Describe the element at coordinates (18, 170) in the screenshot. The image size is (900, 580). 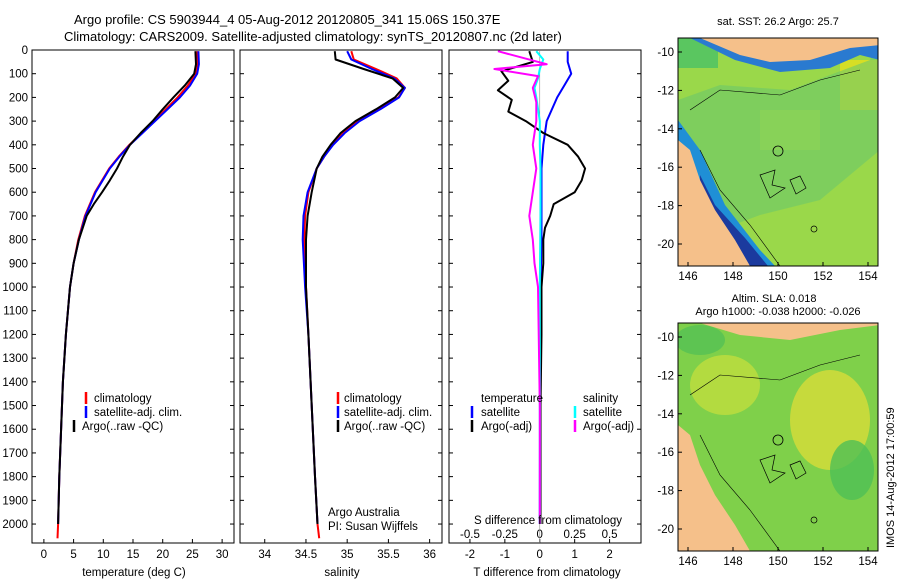
I see `y-tick-label: 500` at that location.